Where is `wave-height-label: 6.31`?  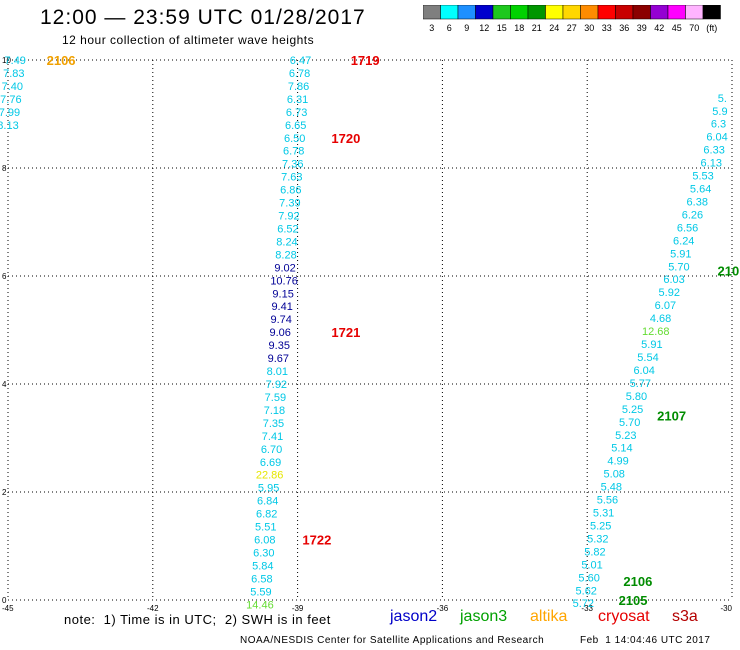 wave-height-label: 6.31 is located at coordinates (297, 100).